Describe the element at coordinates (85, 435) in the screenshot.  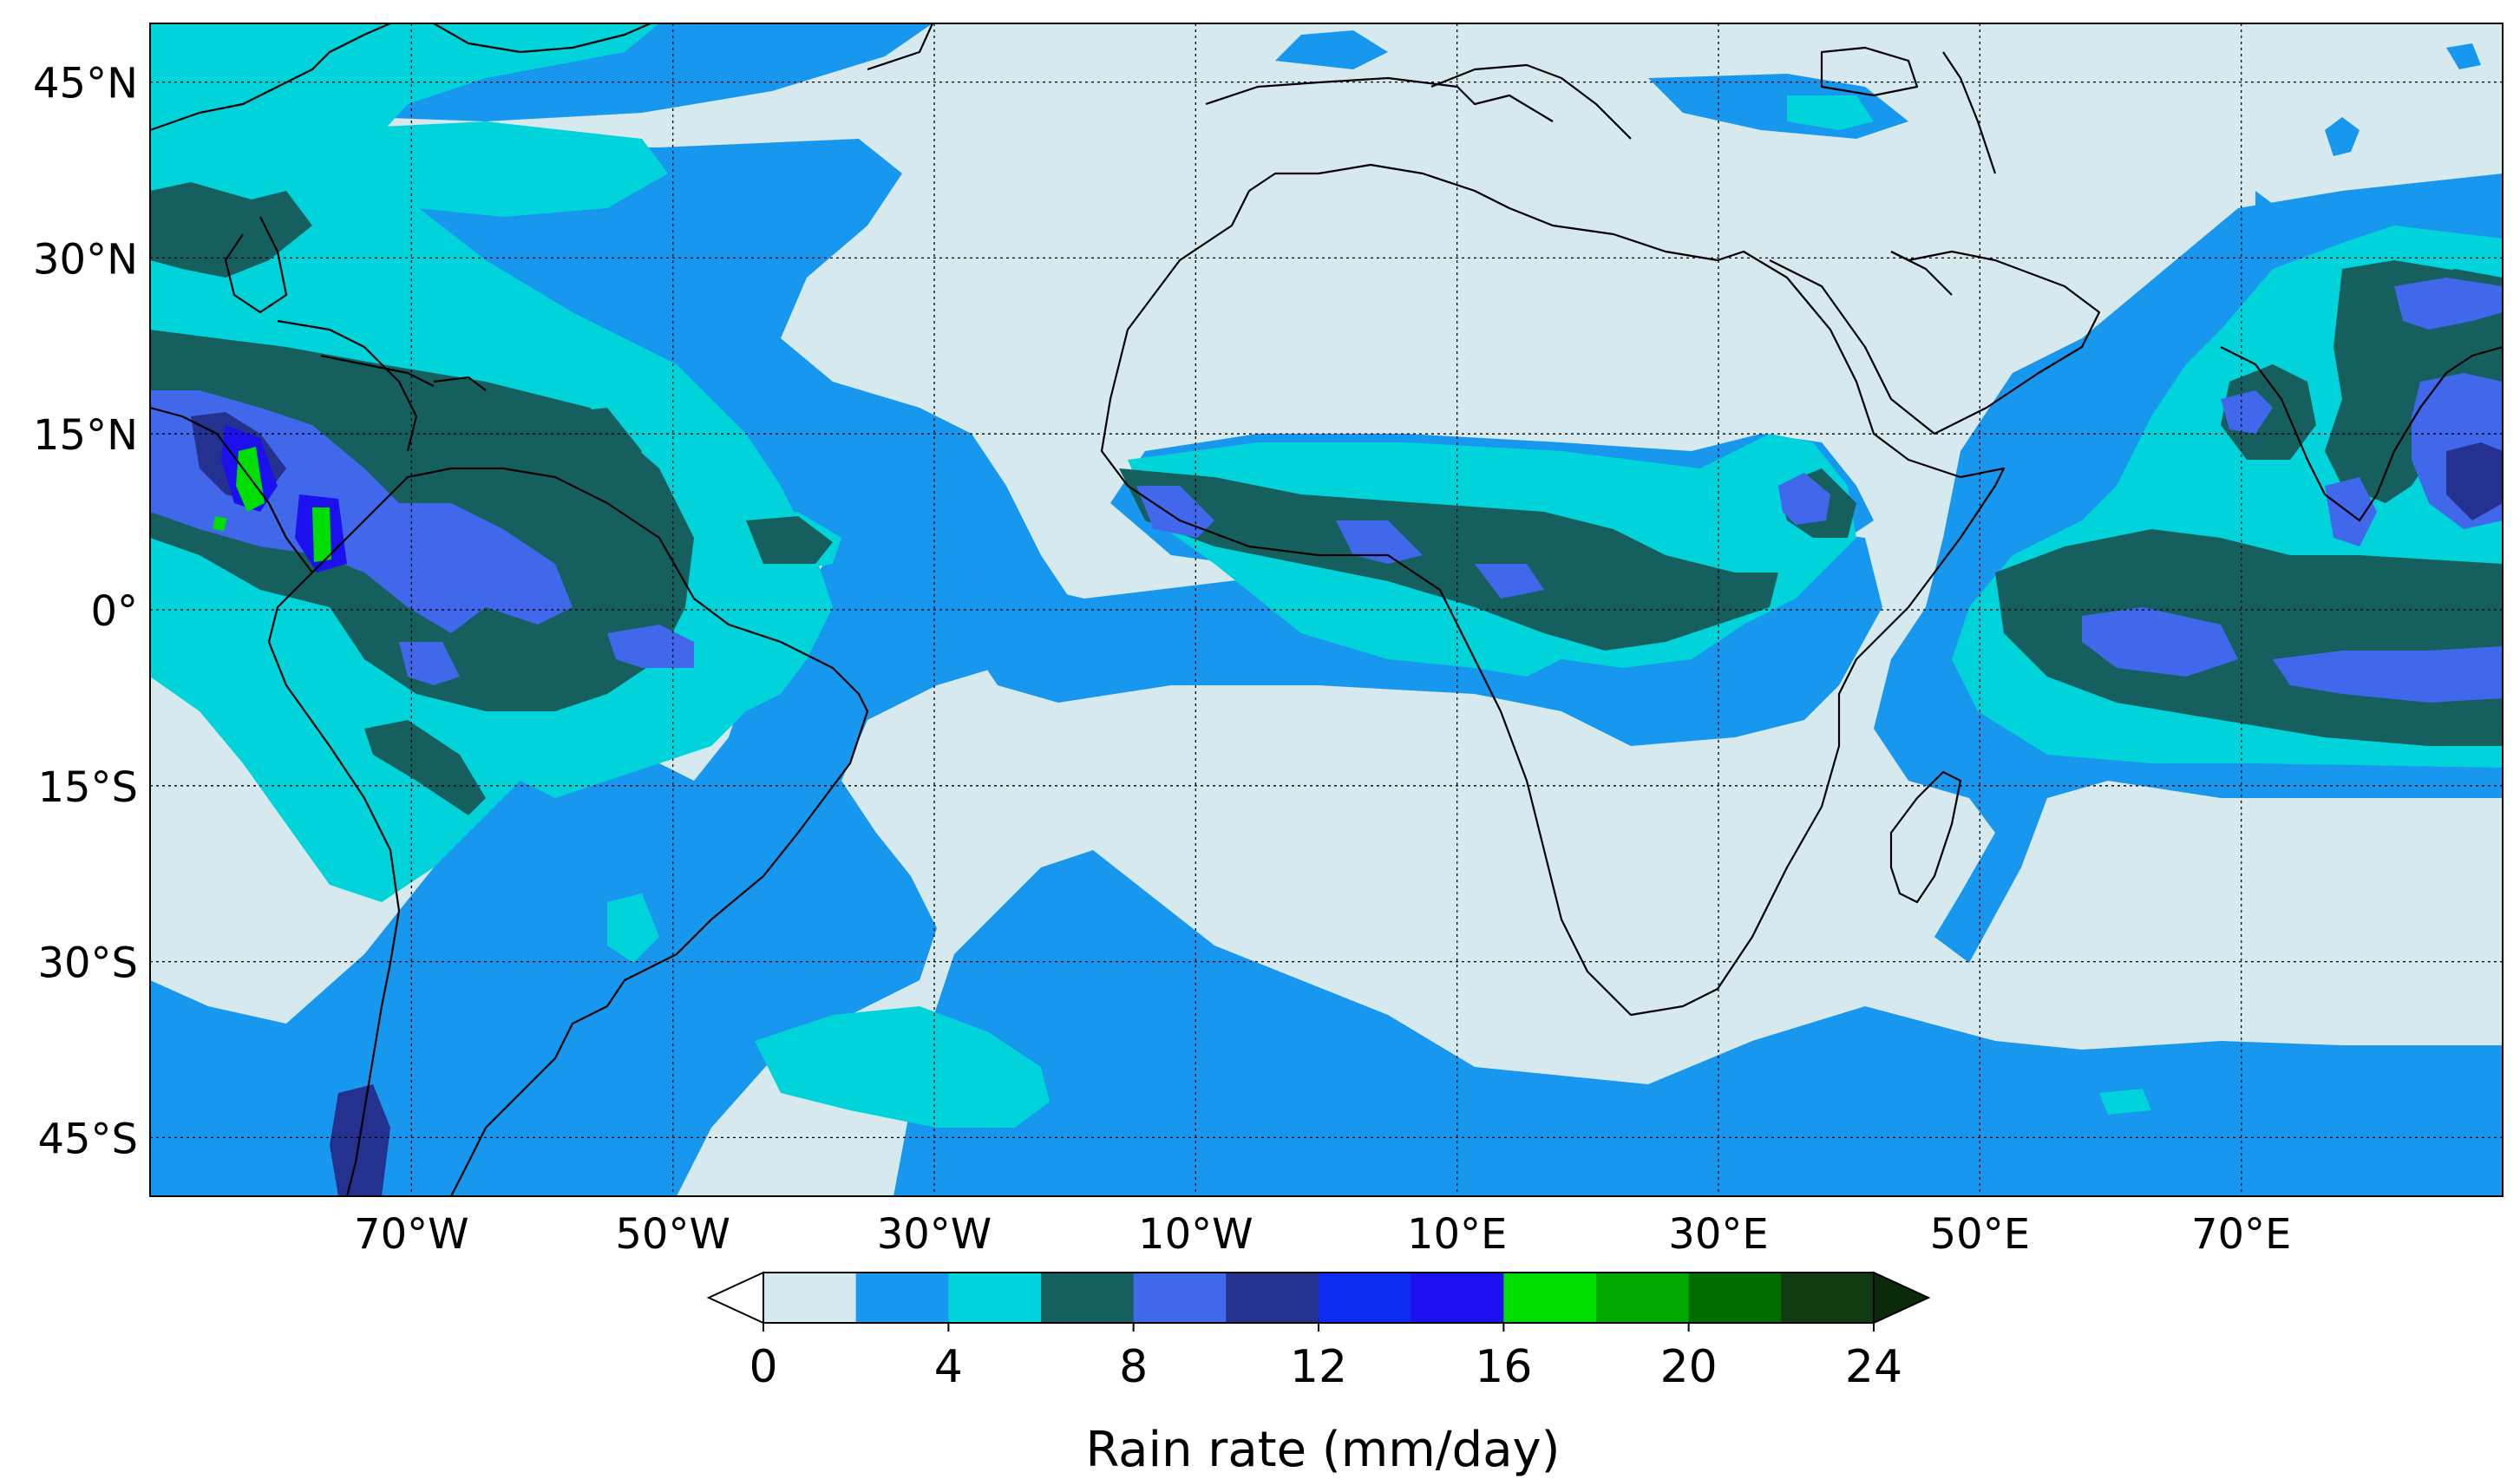
I see `lat-tick-label: 15°N` at that location.